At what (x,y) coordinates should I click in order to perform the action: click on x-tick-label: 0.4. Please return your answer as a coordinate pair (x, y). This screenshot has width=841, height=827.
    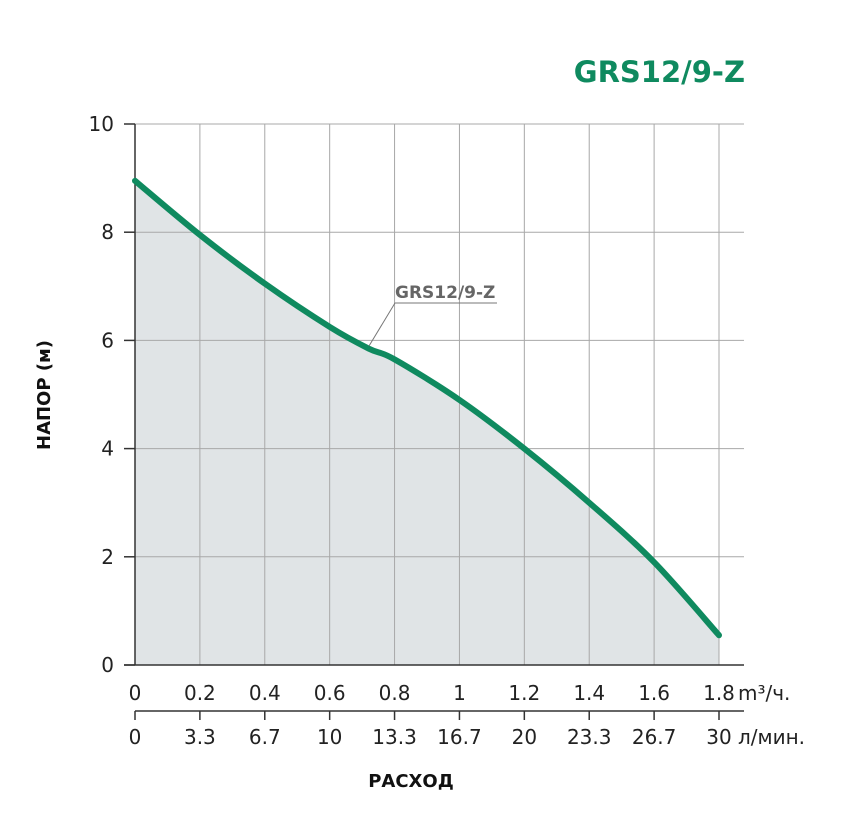
    Looking at the image, I should click on (265, 693).